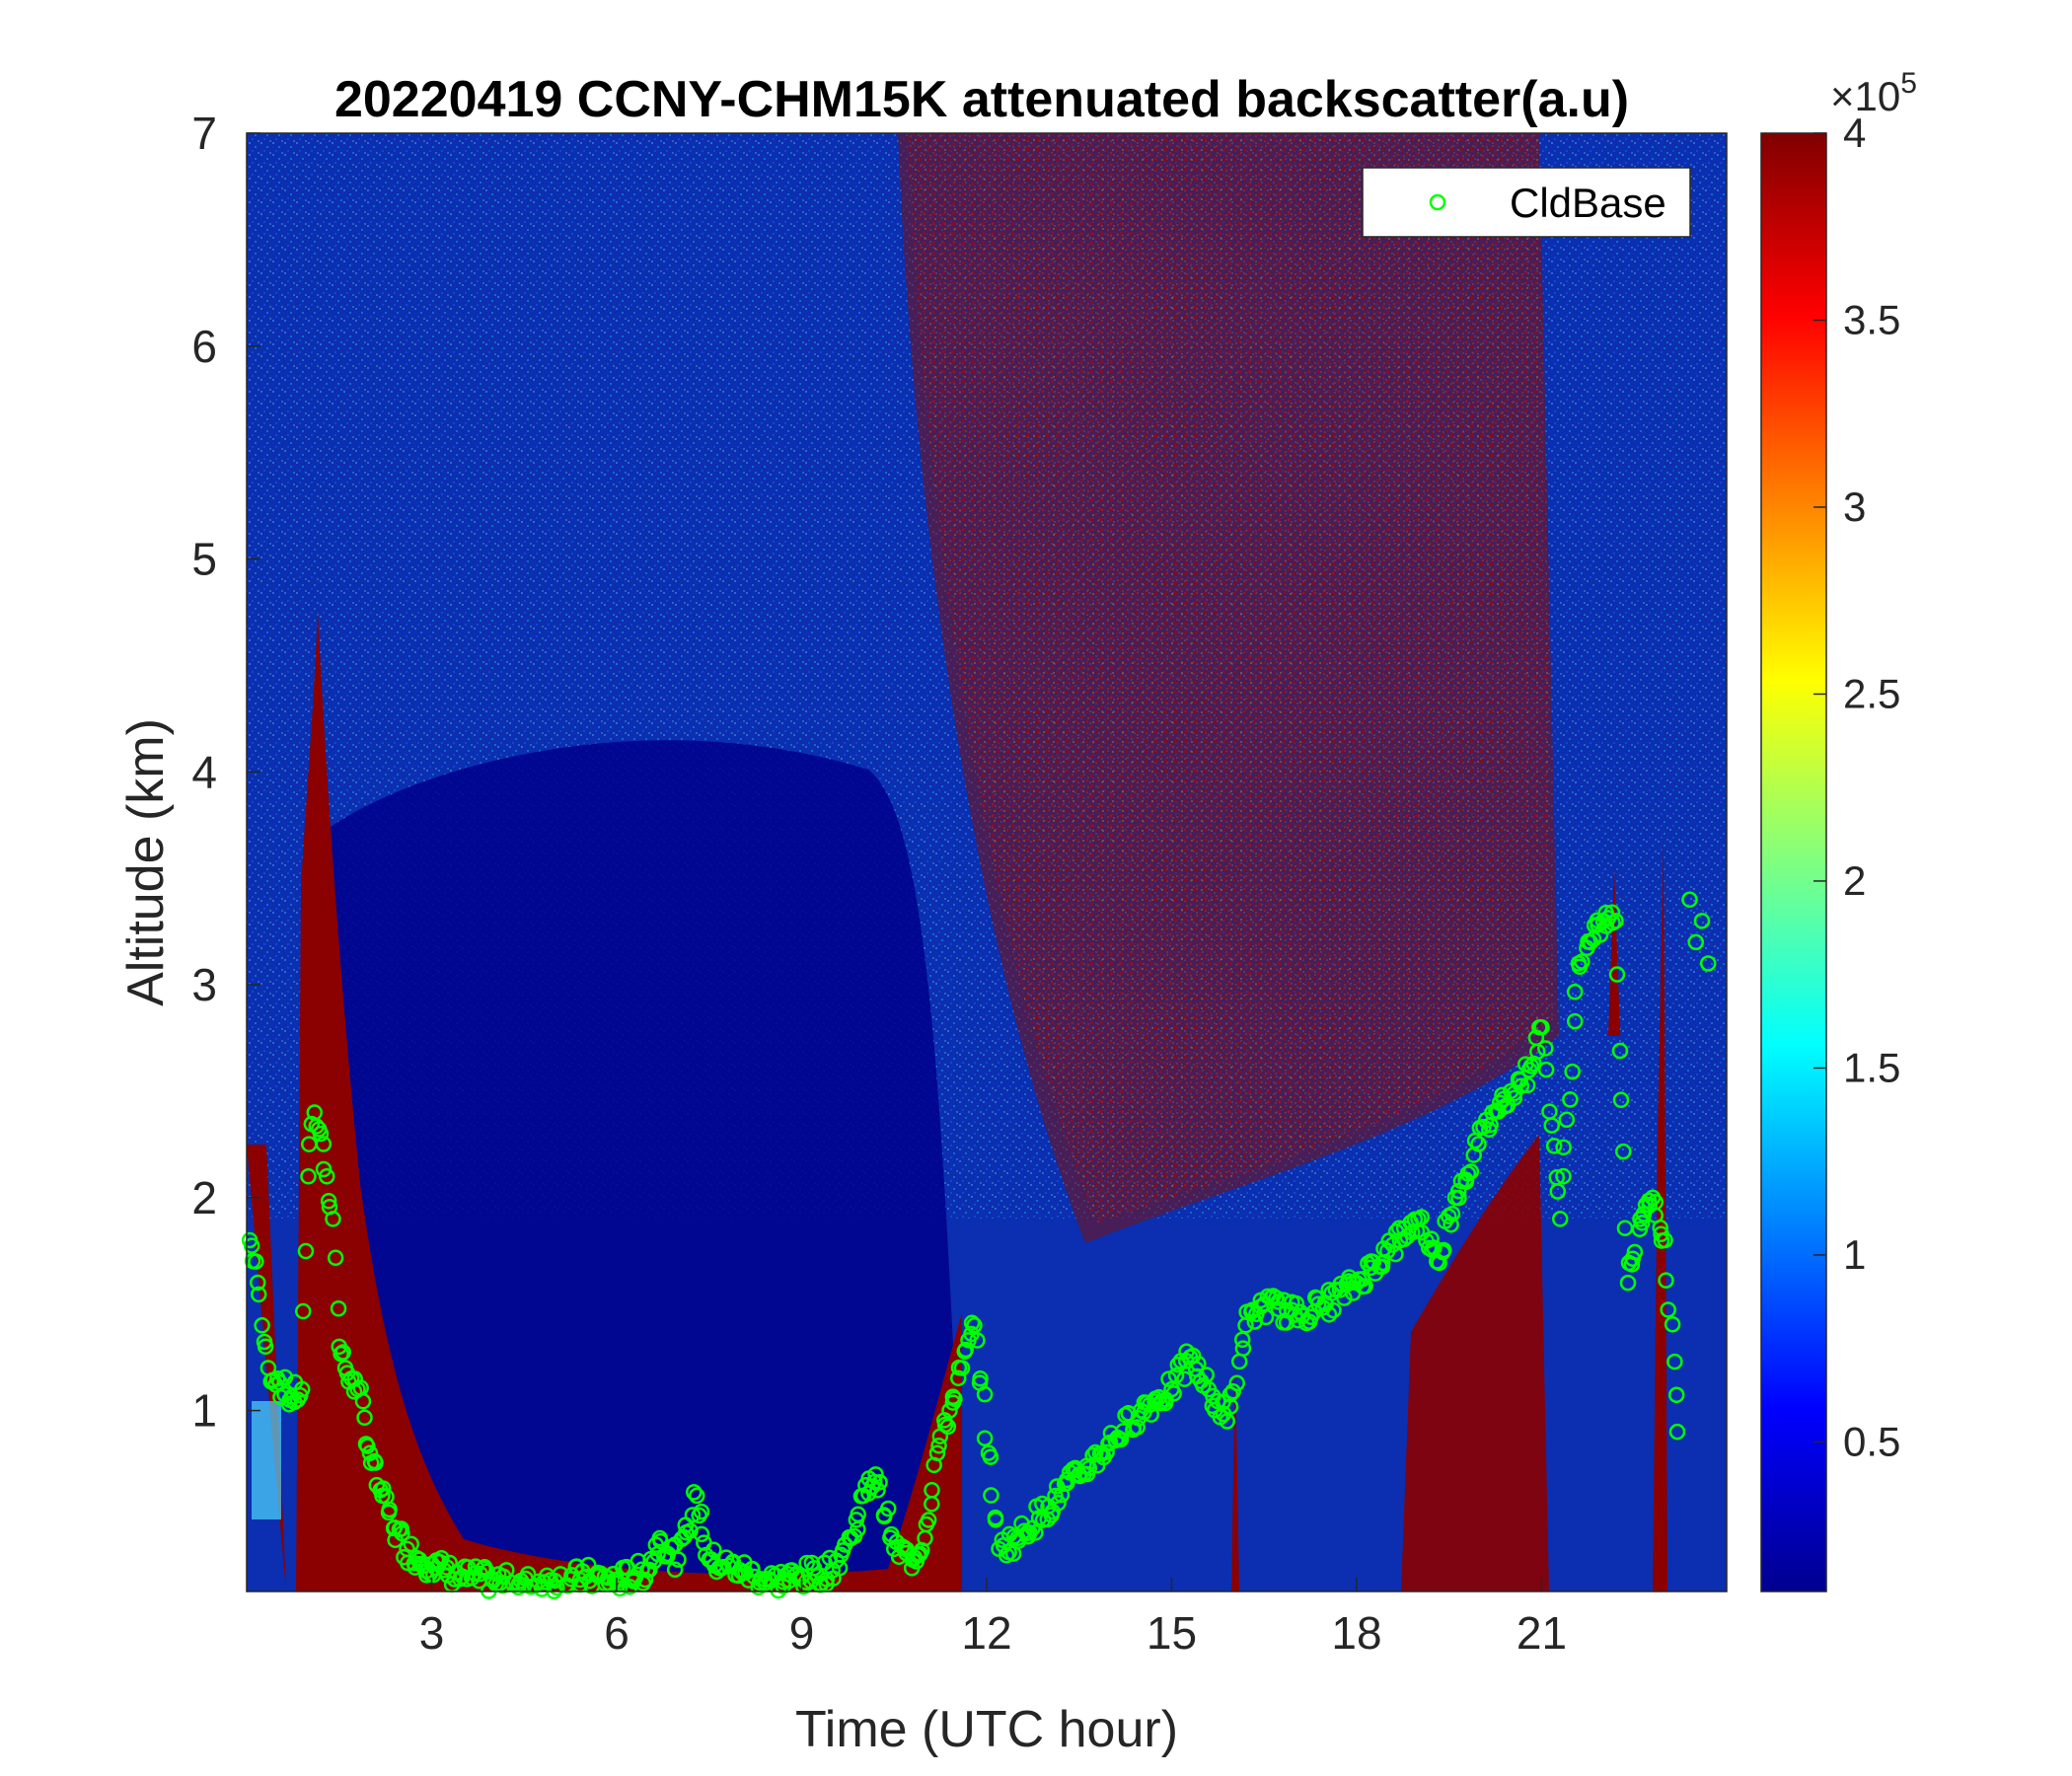 The width and height of the screenshot is (2072, 1776). What do you see at coordinates (204, 1197) in the screenshot?
I see `y-tick-label: 2` at bounding box center [204, 1197].